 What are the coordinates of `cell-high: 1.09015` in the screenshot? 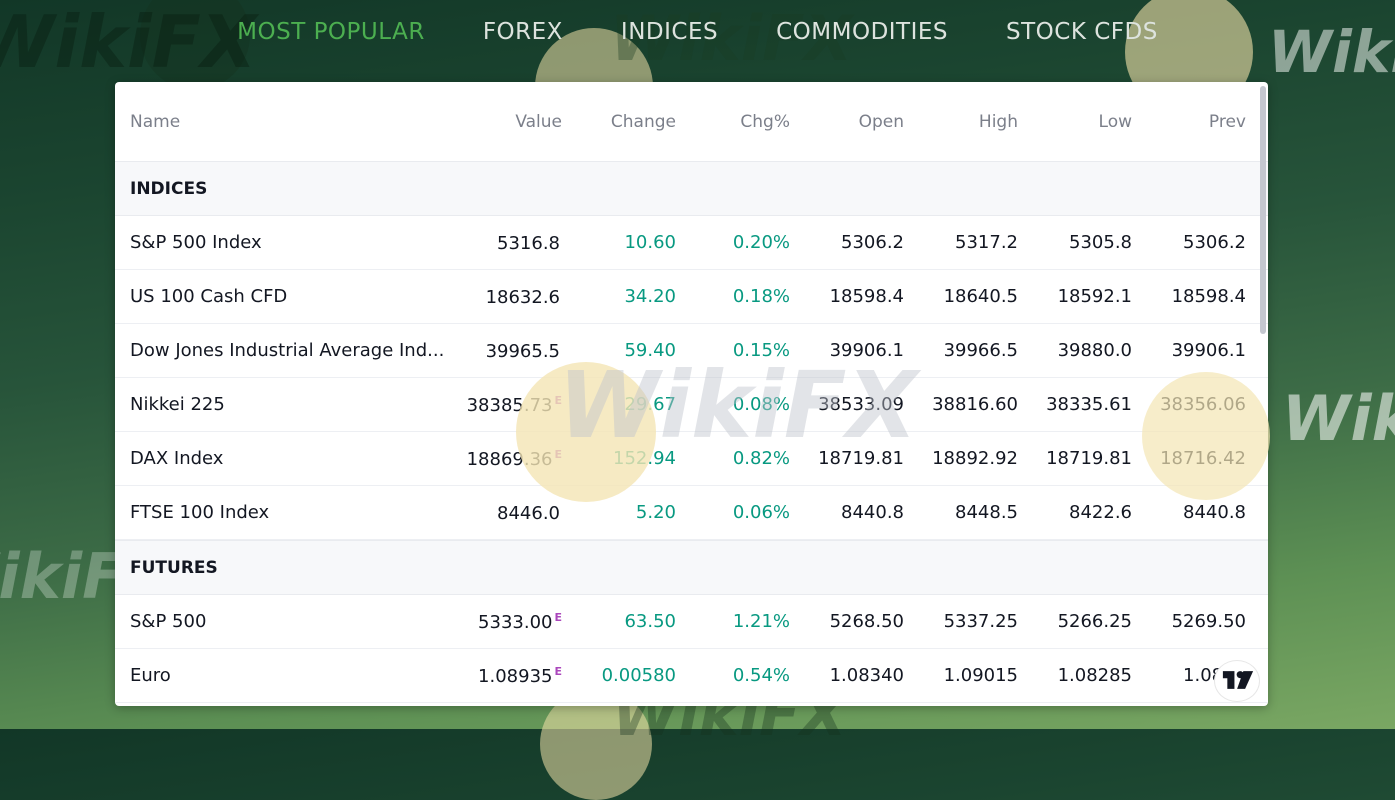 It's located at (980, 675).